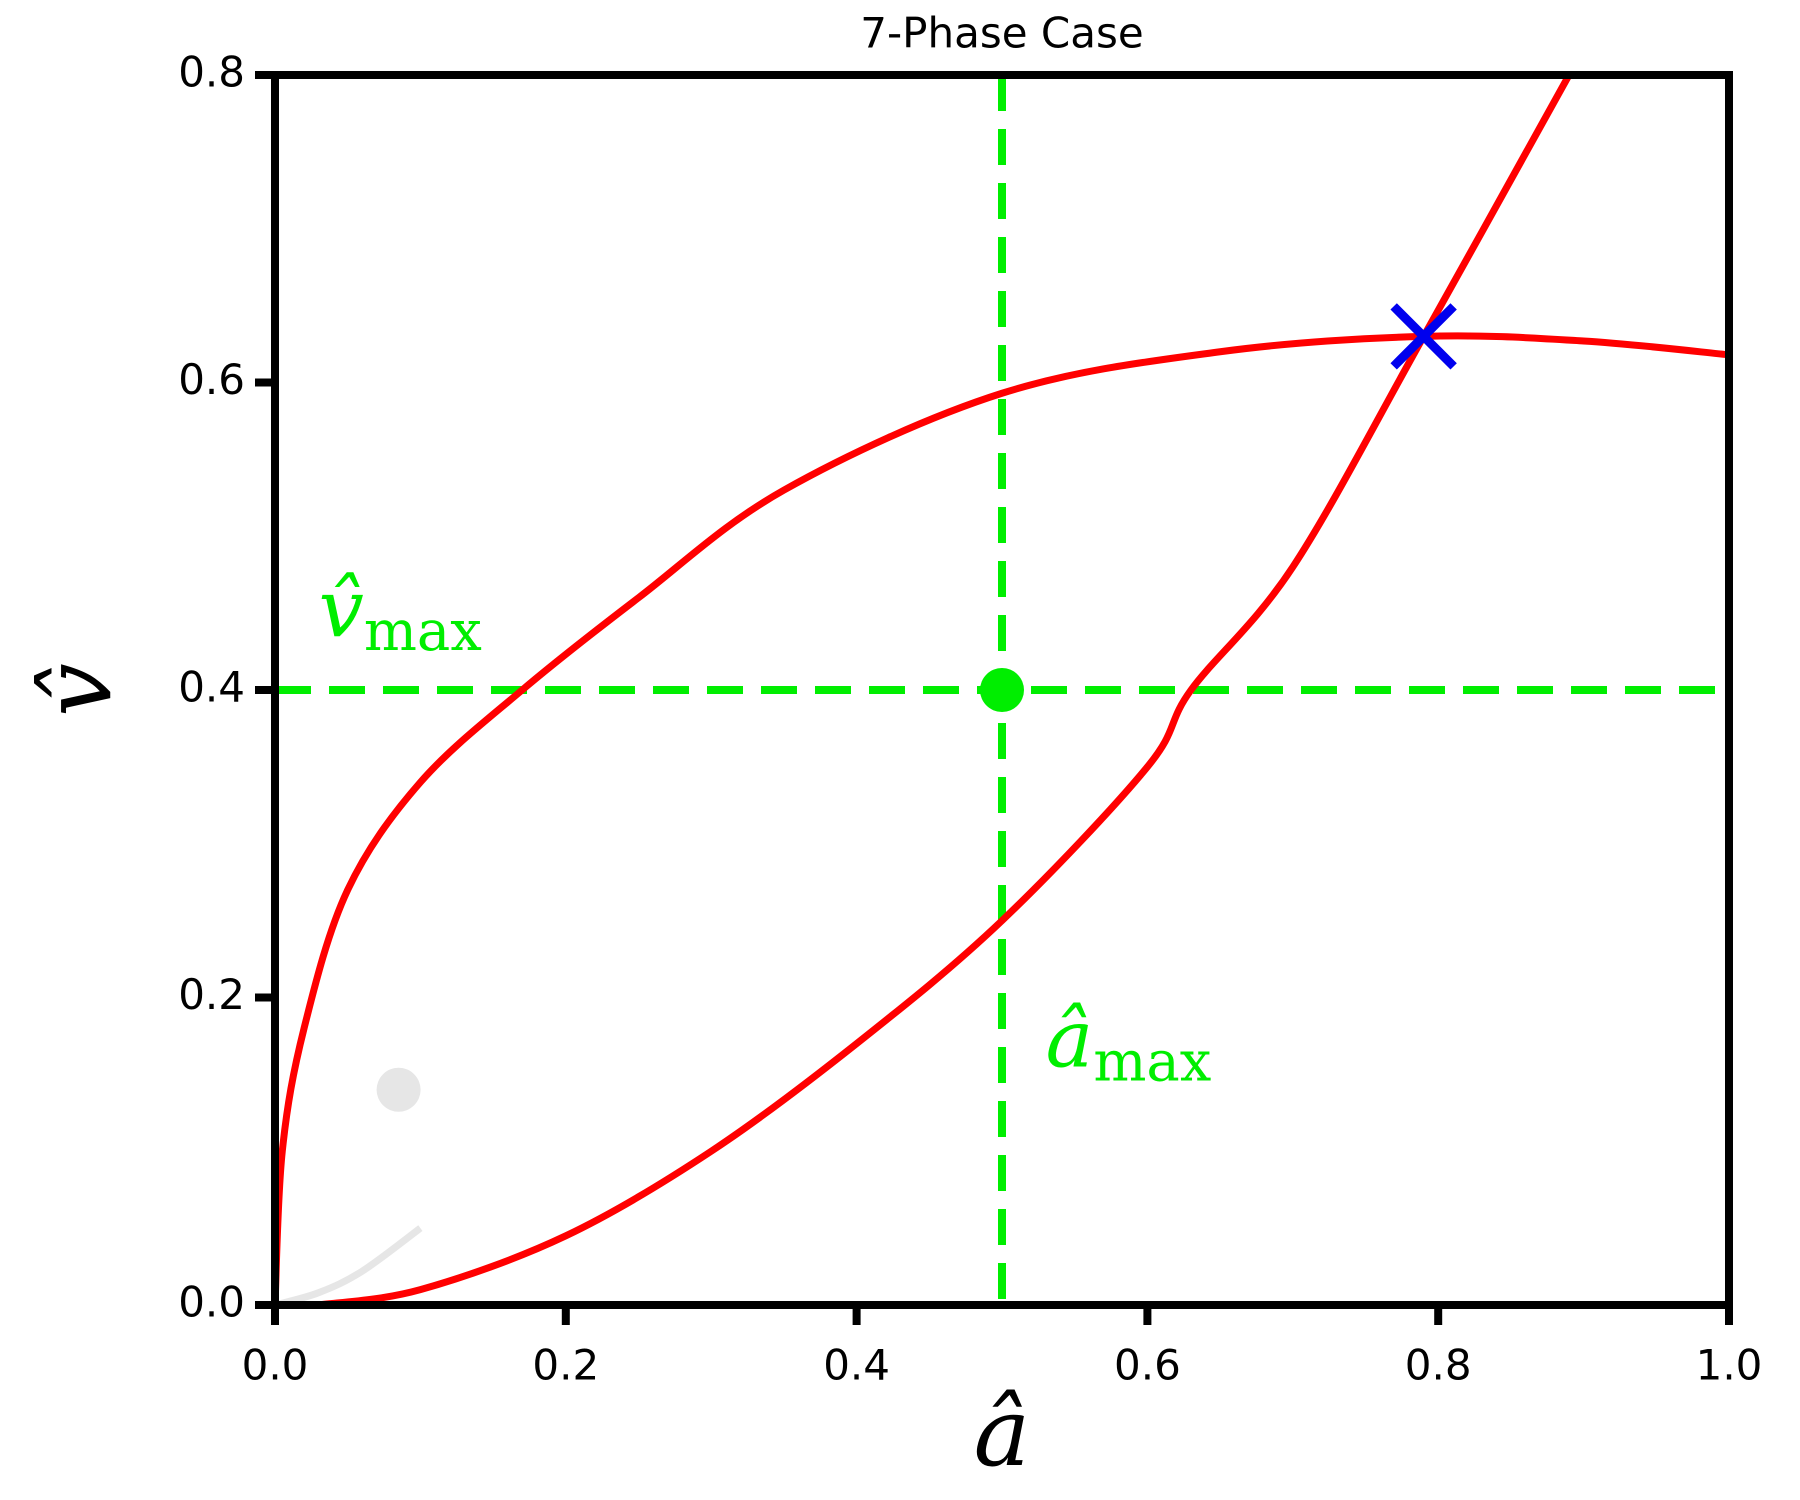 The width and height of the screenshot is (1800, 1500). I want to click on annotation: v̂max, so click(400, 613).